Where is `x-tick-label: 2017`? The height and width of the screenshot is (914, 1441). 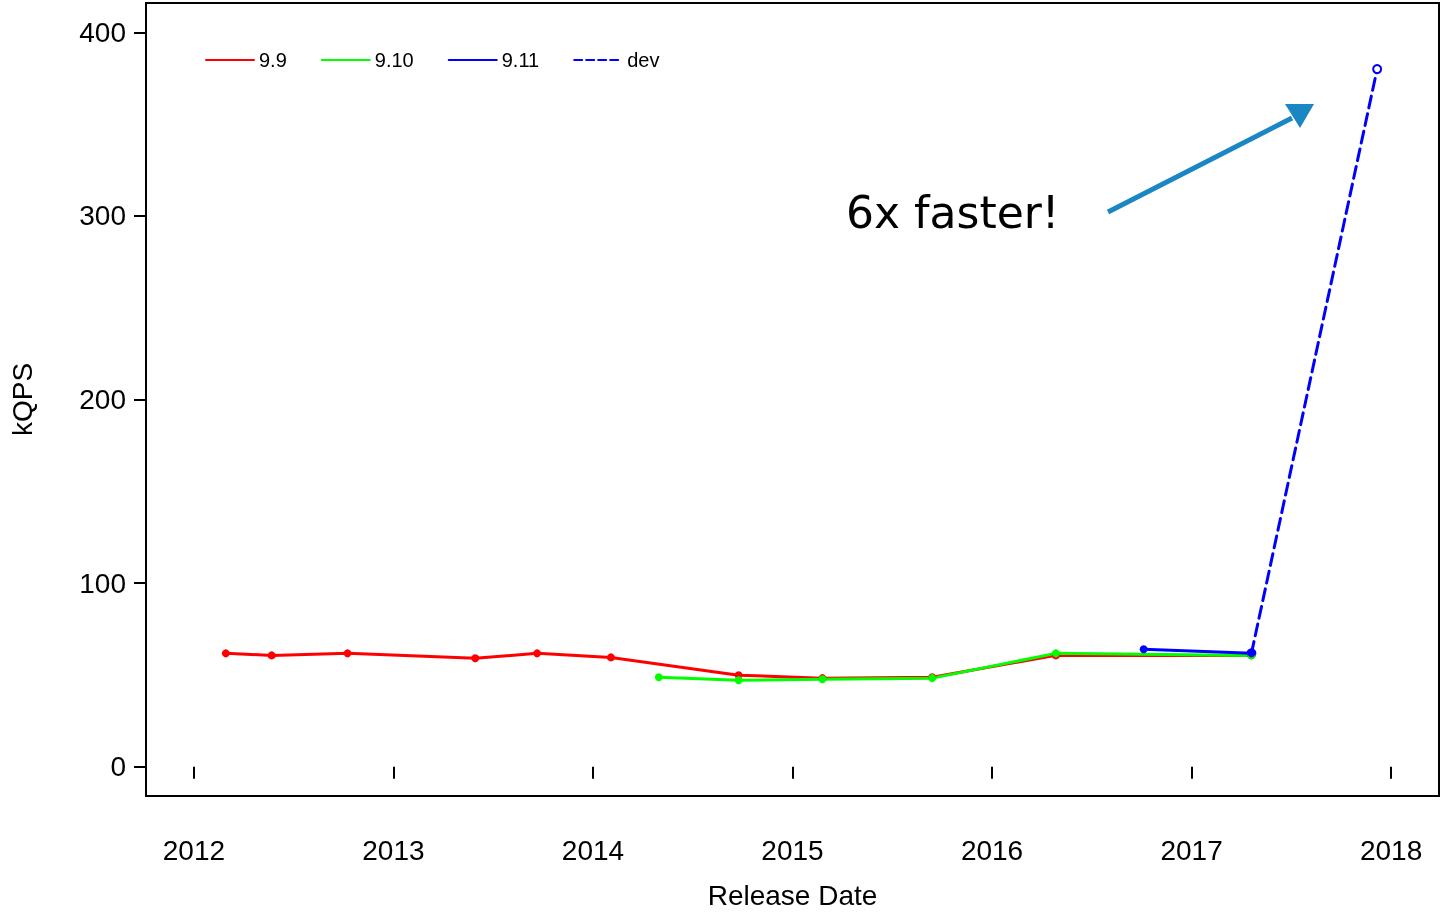
x-tick-label: 2017 is located at coordinates (1191, 850).